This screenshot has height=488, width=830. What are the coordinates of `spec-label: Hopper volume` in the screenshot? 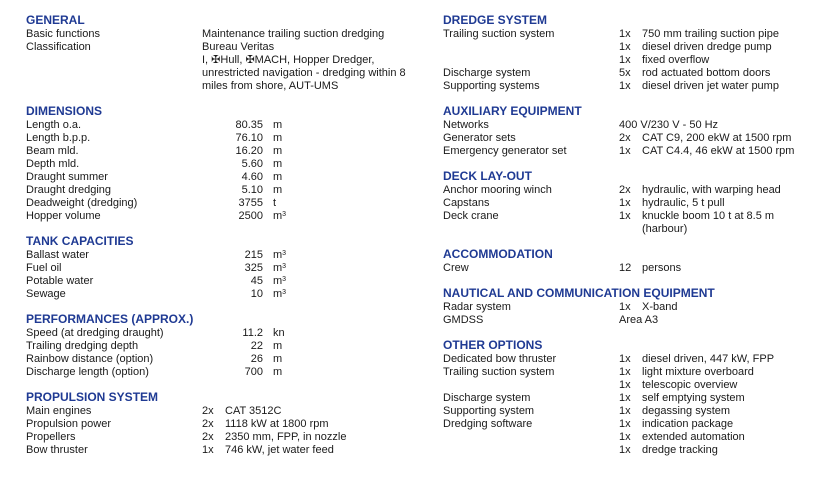 It's located at (63, 216).